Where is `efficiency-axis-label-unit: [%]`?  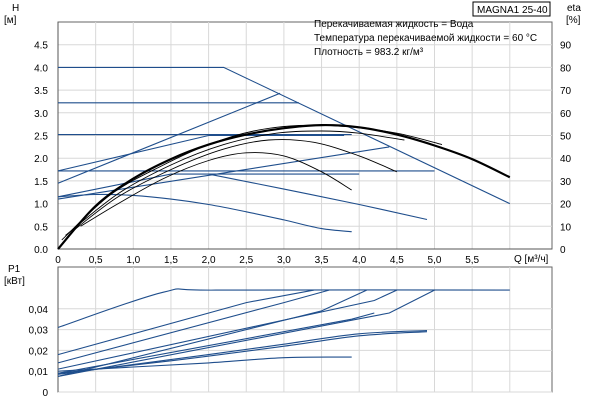
efficiency-axis-label-unit: [%] is located at coordinates (573, 20).